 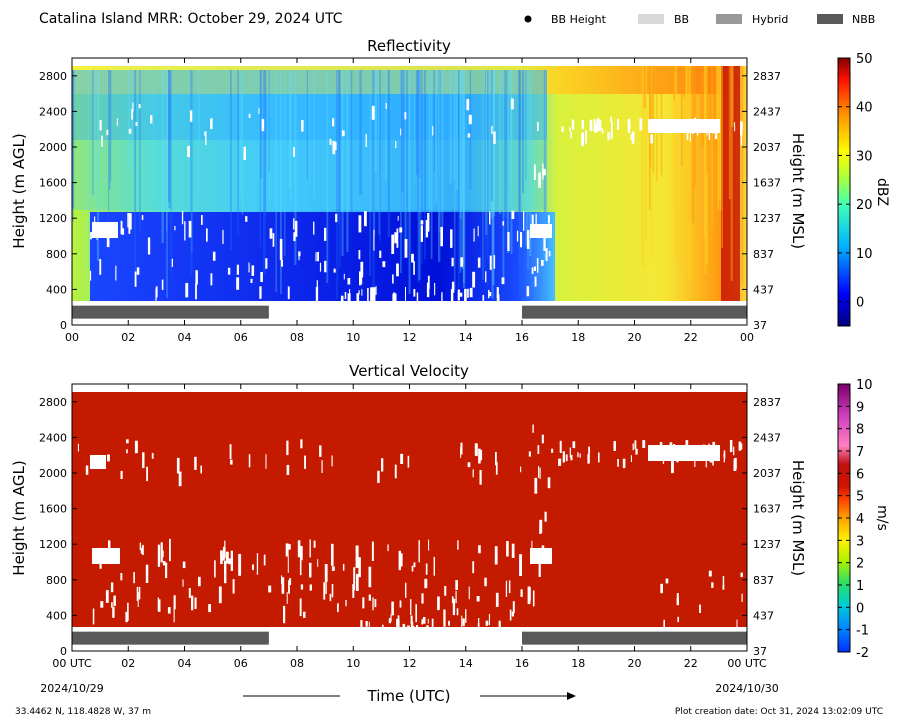 I want to click on reflectivity-x-tick-label: 06, so click(x=241, y=337).